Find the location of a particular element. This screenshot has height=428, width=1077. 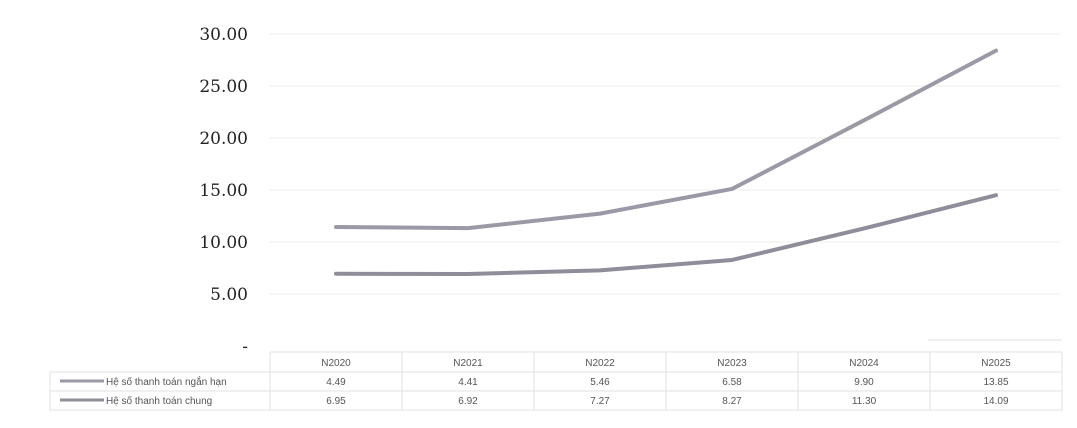

y-tick-label: 15.00 is located at coordinates (223, 191).